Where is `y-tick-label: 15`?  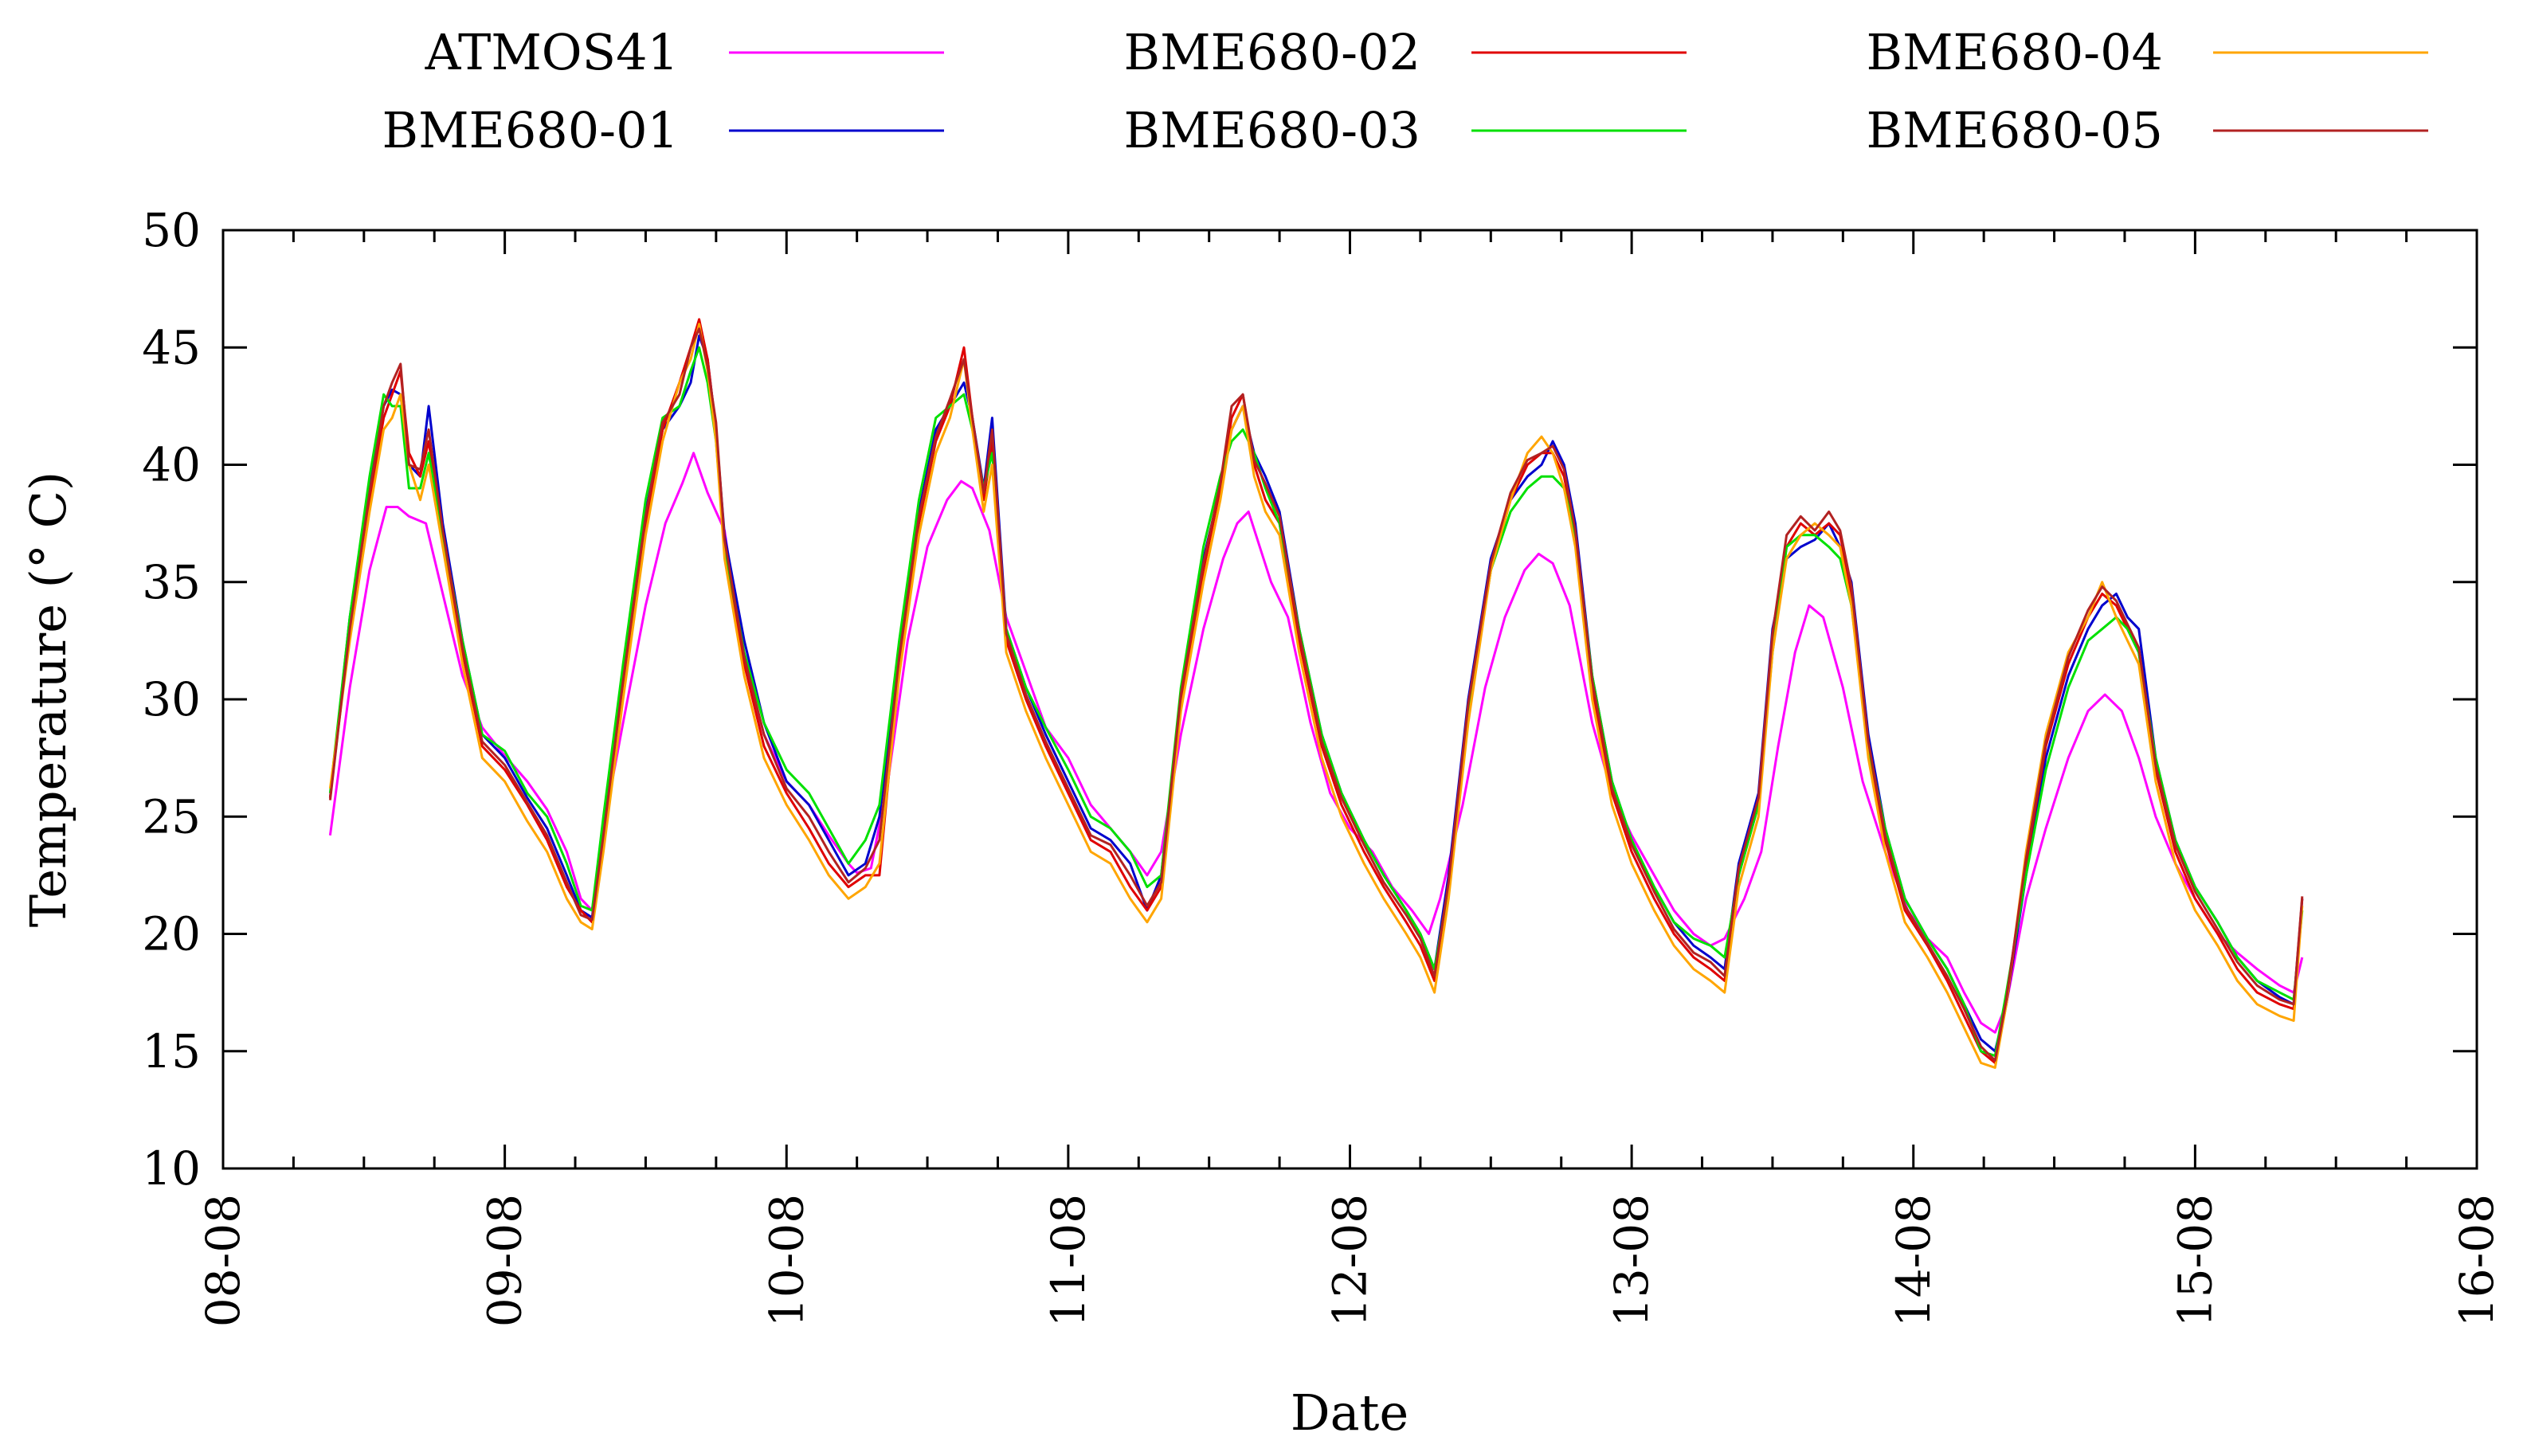
y-tick-label: 15 is located at coordinates (171, 1051).